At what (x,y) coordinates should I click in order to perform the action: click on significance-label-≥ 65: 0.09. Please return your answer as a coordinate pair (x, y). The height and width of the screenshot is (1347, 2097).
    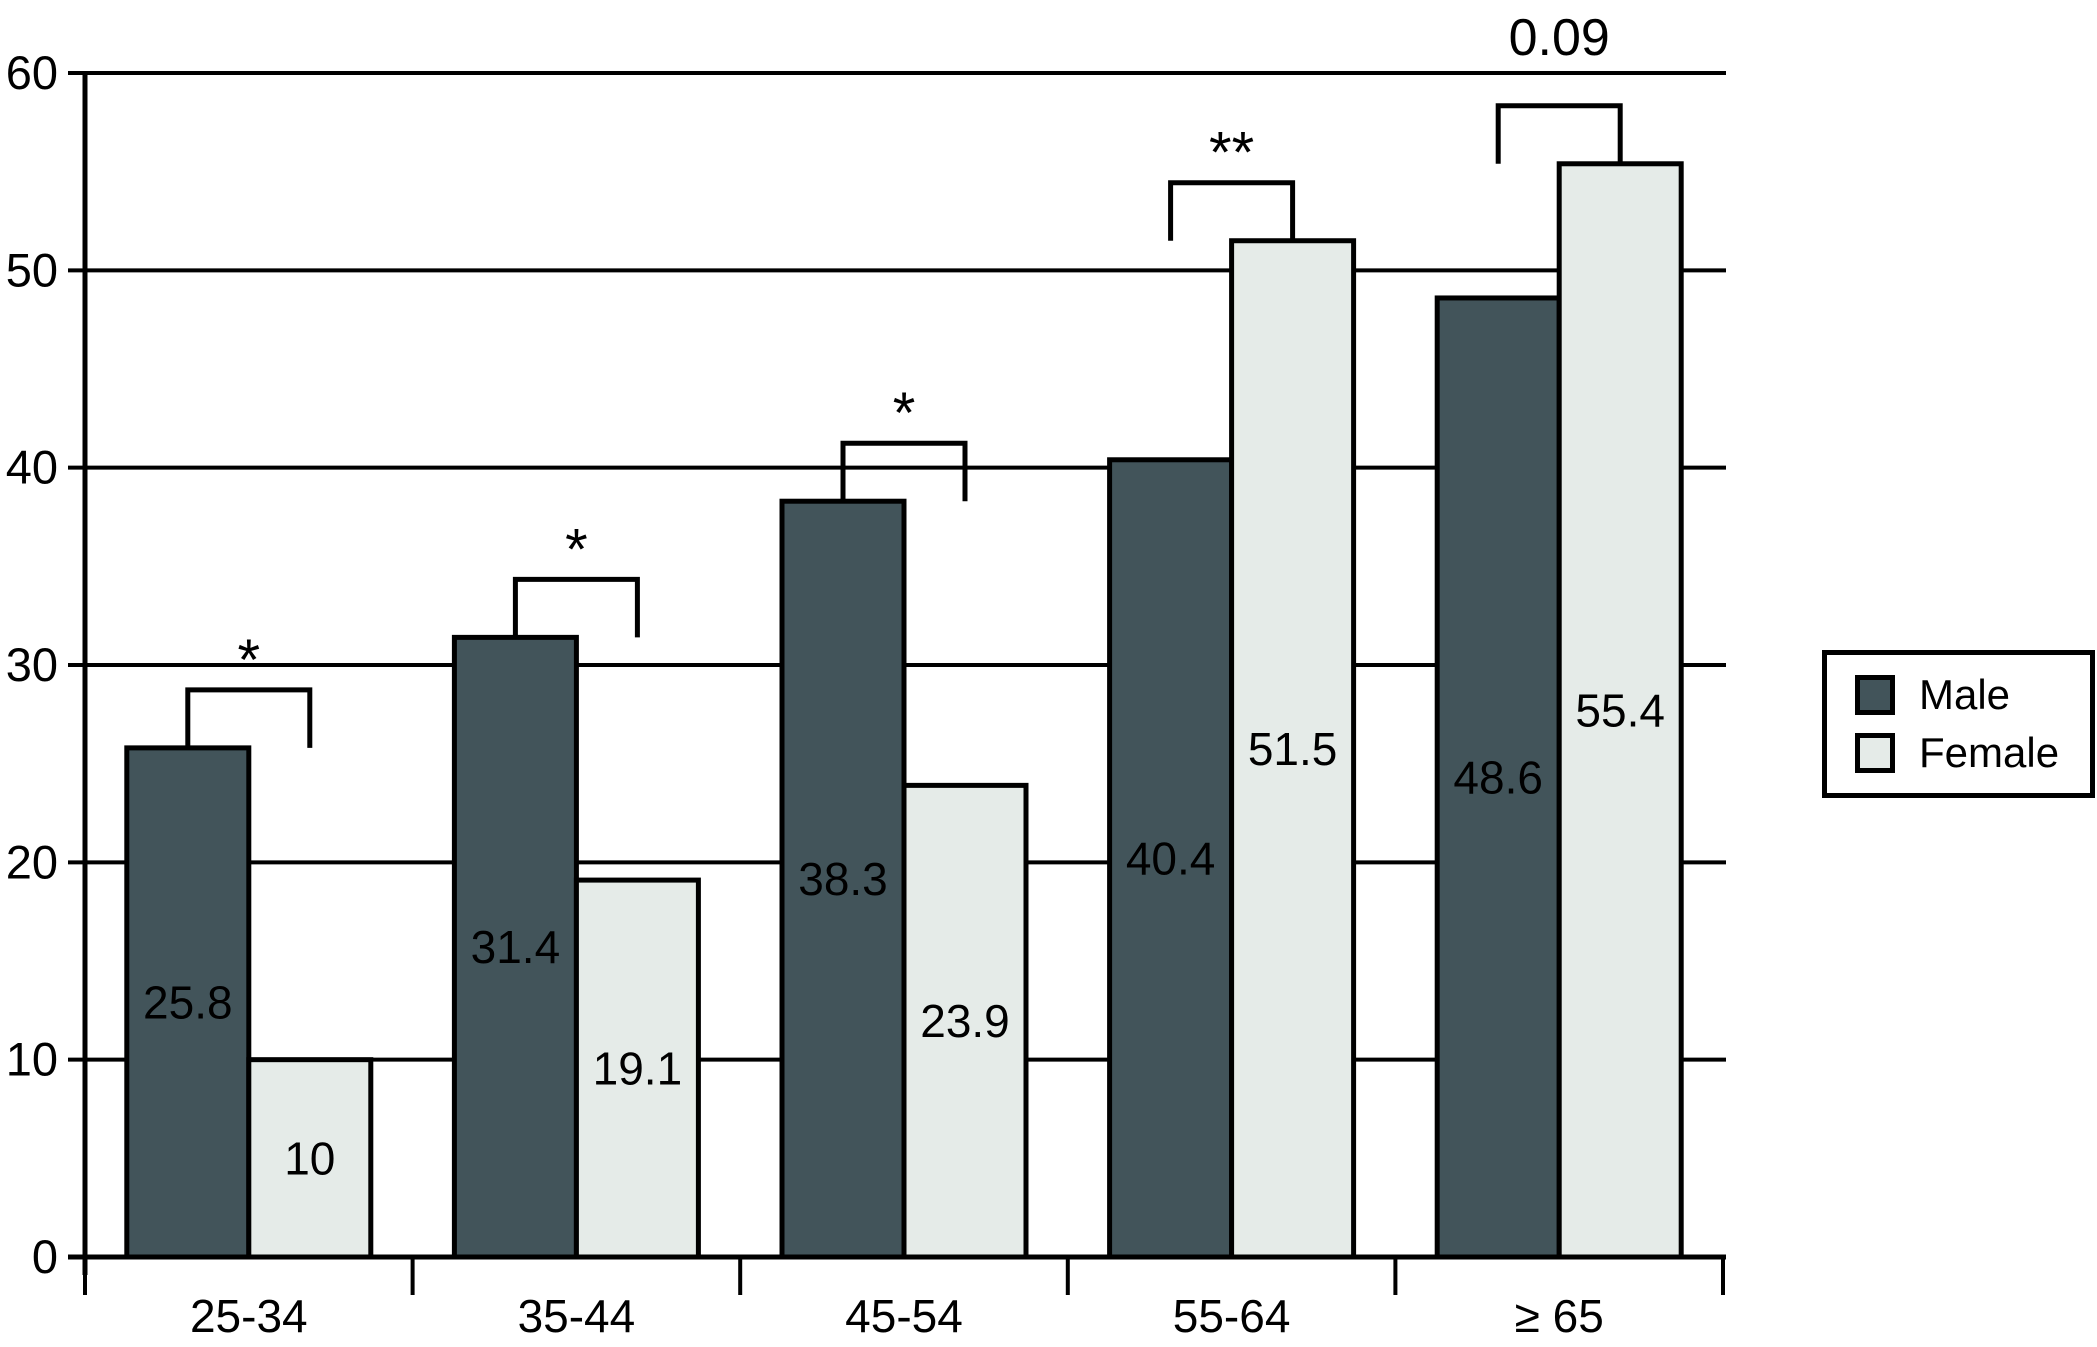
    Looking at the image, I should click on (1559, 38).